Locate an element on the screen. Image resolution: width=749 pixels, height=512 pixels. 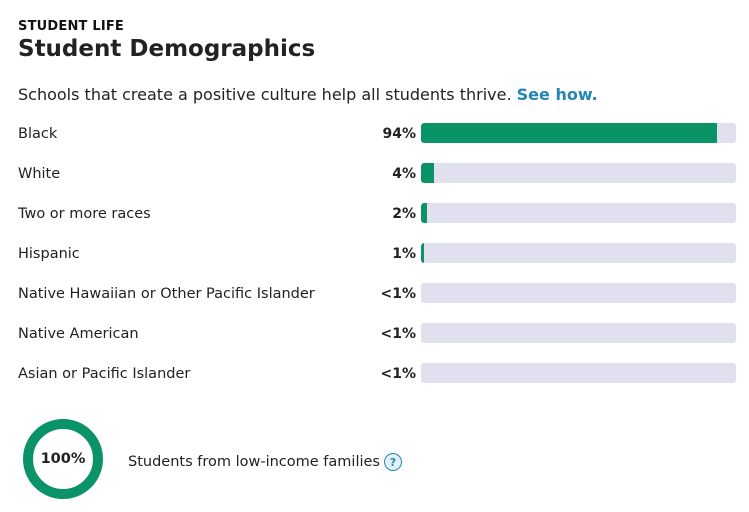
low-income-label: Students from low-income families is located at coordinates (254, 462).